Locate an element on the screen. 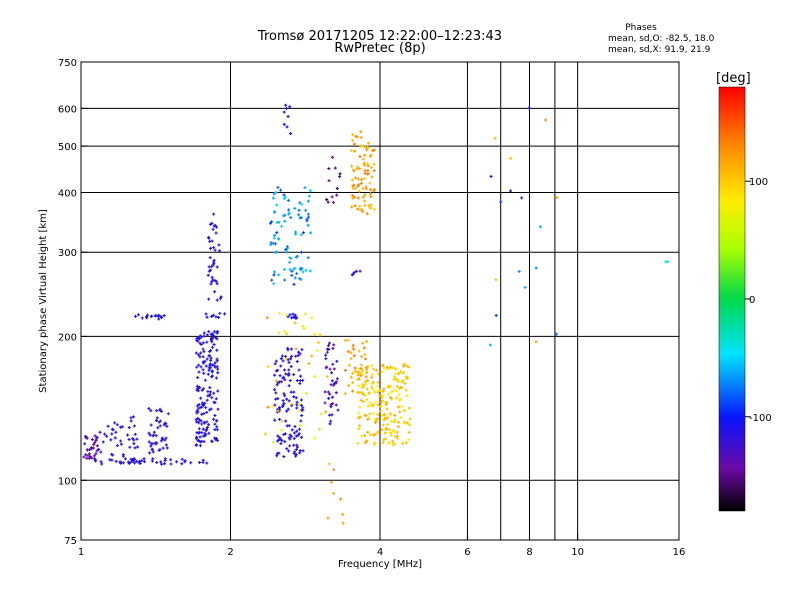 This screenshot has width=800, height=600. colorbar-label: [deg] is located at coordinates (733, 78).